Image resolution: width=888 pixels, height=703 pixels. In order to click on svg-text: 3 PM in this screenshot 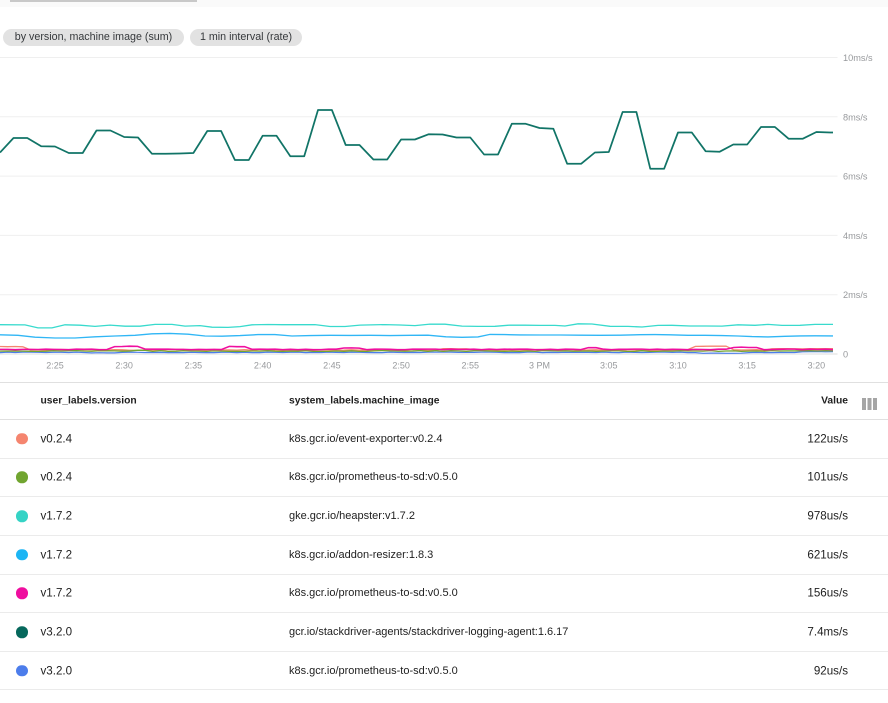, I will do `click(539, 366)`.